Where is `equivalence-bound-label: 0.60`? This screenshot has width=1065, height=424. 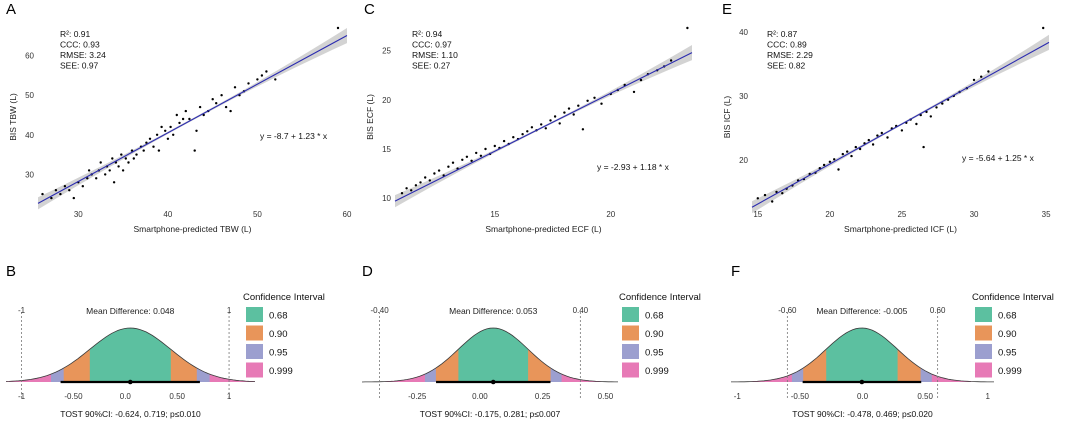 equivalence-bound-label: 0.60 is located at coordinates (938, 310).